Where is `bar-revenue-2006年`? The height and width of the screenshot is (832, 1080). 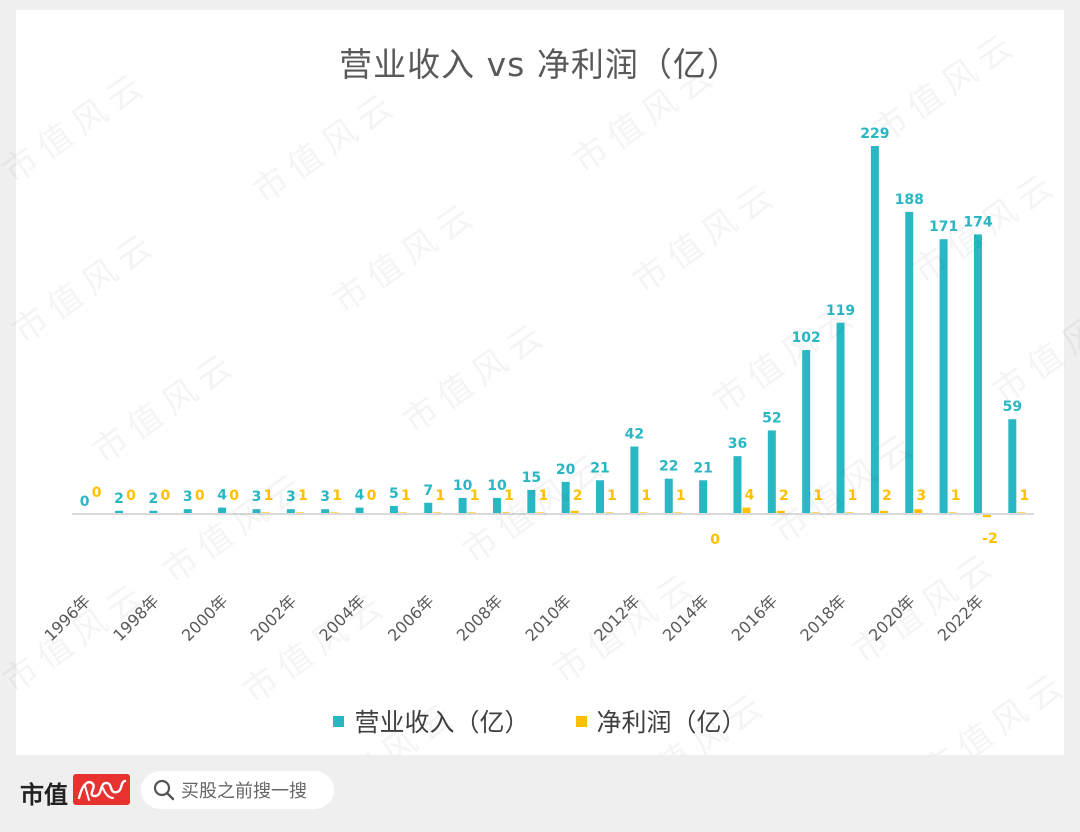
bar-revenue-2006年 is located at coordinates (428, 508).